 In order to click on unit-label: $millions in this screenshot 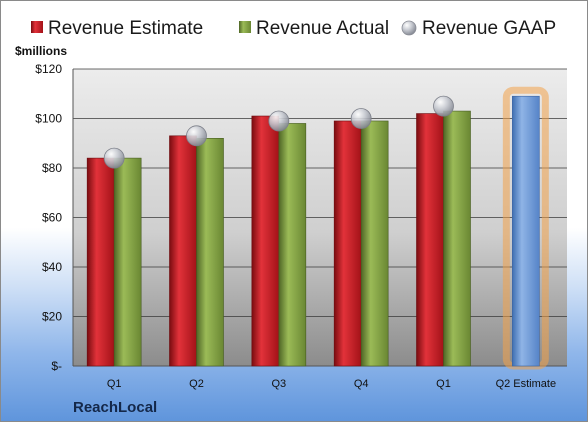, I will do `click(41, 51)`.